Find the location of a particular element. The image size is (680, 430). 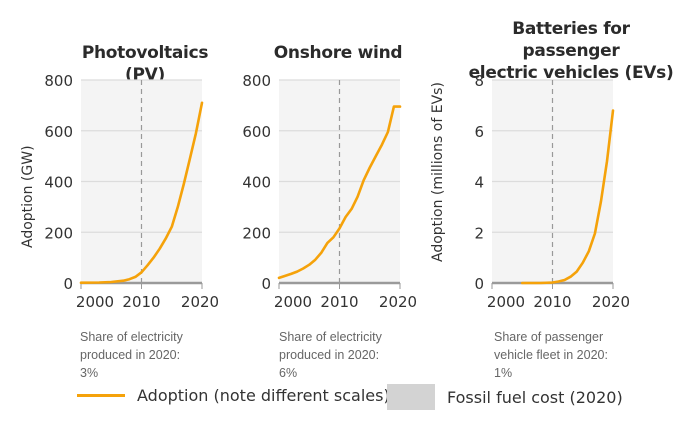

wind-title: Onshore wind is located at coordinates (338, 53).